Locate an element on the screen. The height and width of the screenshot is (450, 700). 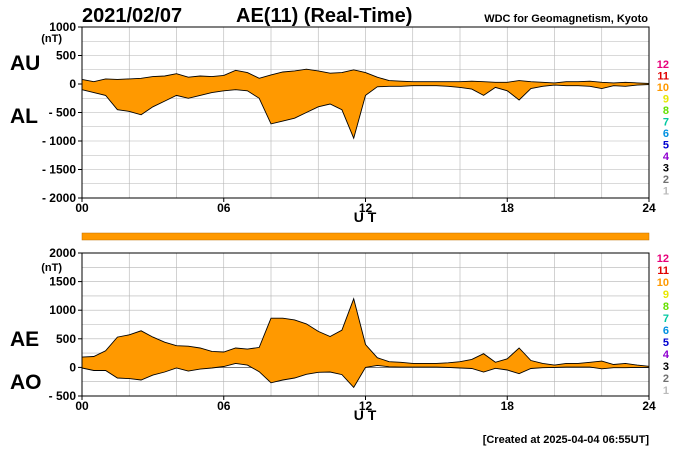
ae-ao-y-tick-label: 1500 is located at coordinates (62, 282).